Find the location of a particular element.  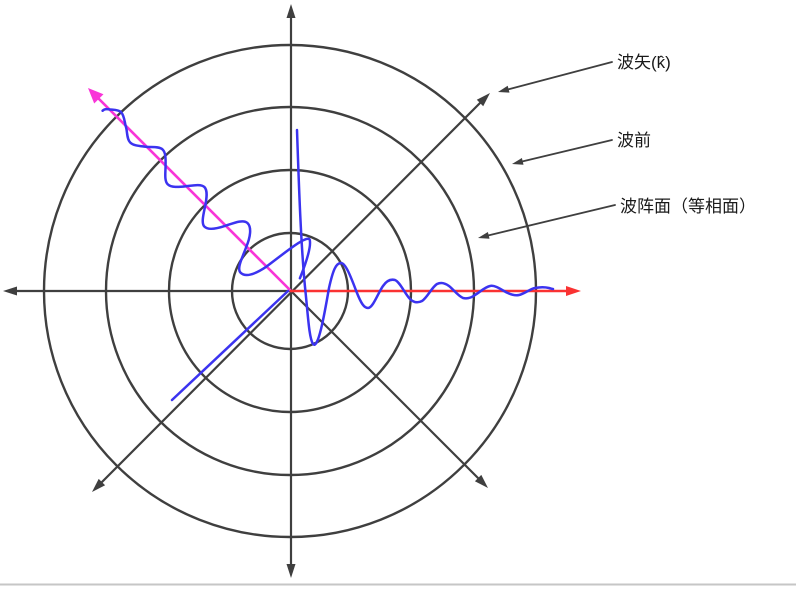

label-wave-vector: 波矢(k̂) is located at coordinates (644, 62).